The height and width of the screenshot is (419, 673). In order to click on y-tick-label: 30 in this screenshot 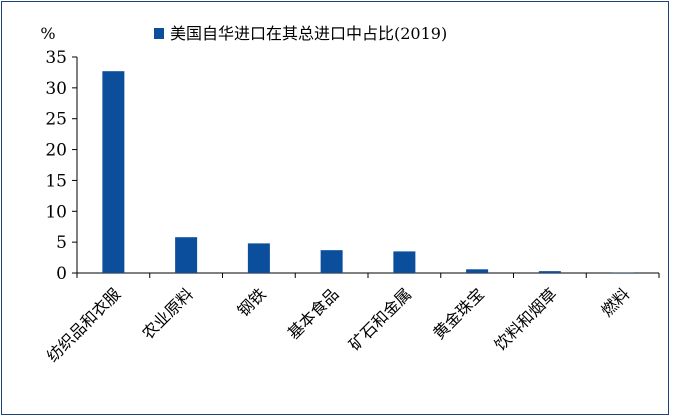, I will do `click(56, 89)`.